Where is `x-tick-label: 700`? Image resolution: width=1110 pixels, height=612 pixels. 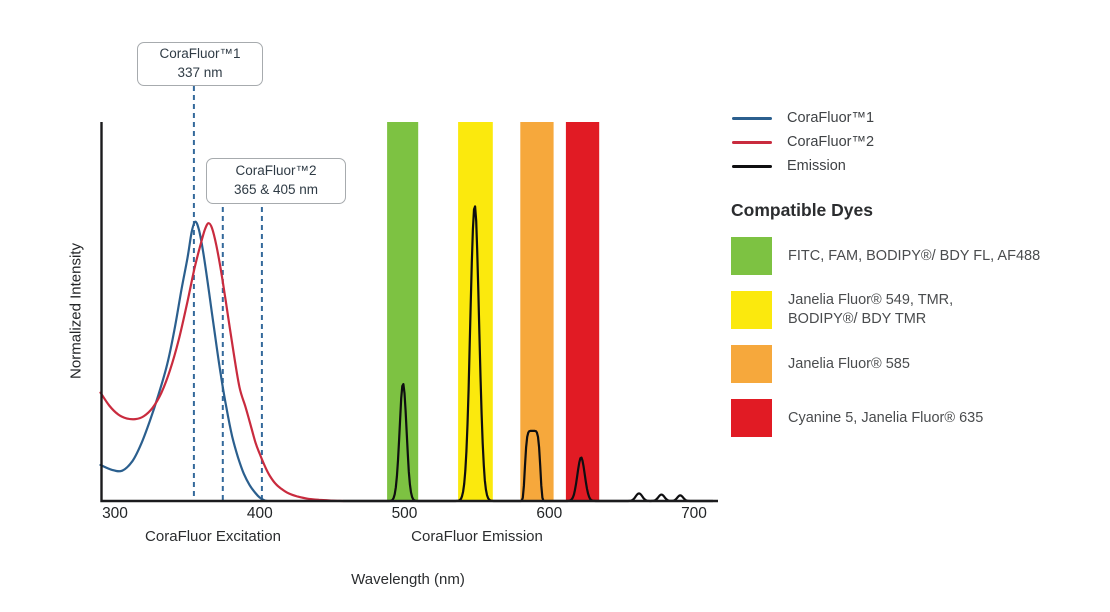 x-tick-label: 700 is located at coordinates (694, 513).